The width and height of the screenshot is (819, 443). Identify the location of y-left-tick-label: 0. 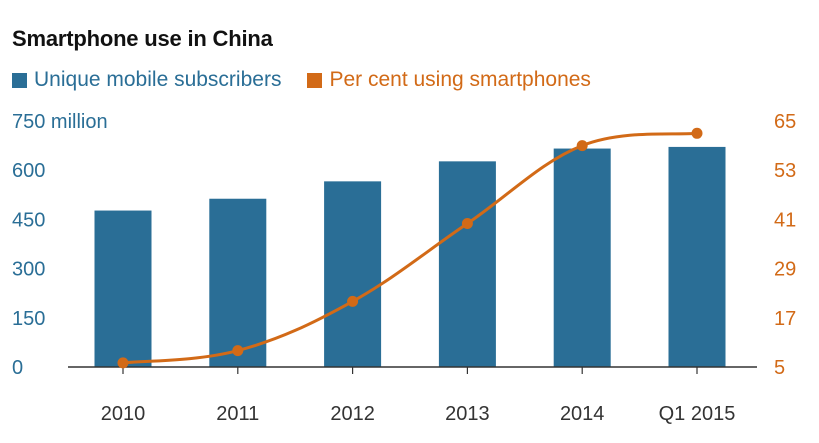
(17, 368).